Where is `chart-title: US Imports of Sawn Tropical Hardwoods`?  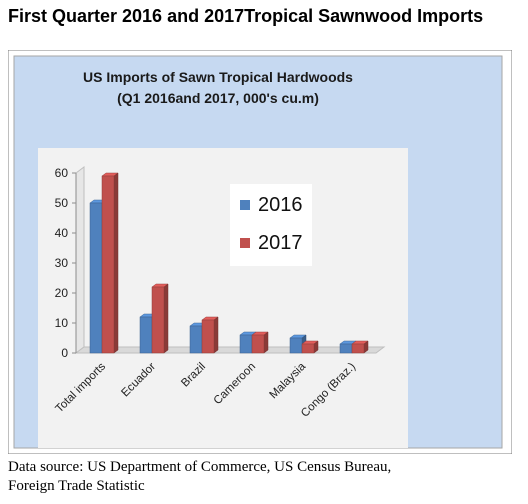
chart-title: US Imports of Sawn Tropical Hardwoods is located at coordinates (218, 77).